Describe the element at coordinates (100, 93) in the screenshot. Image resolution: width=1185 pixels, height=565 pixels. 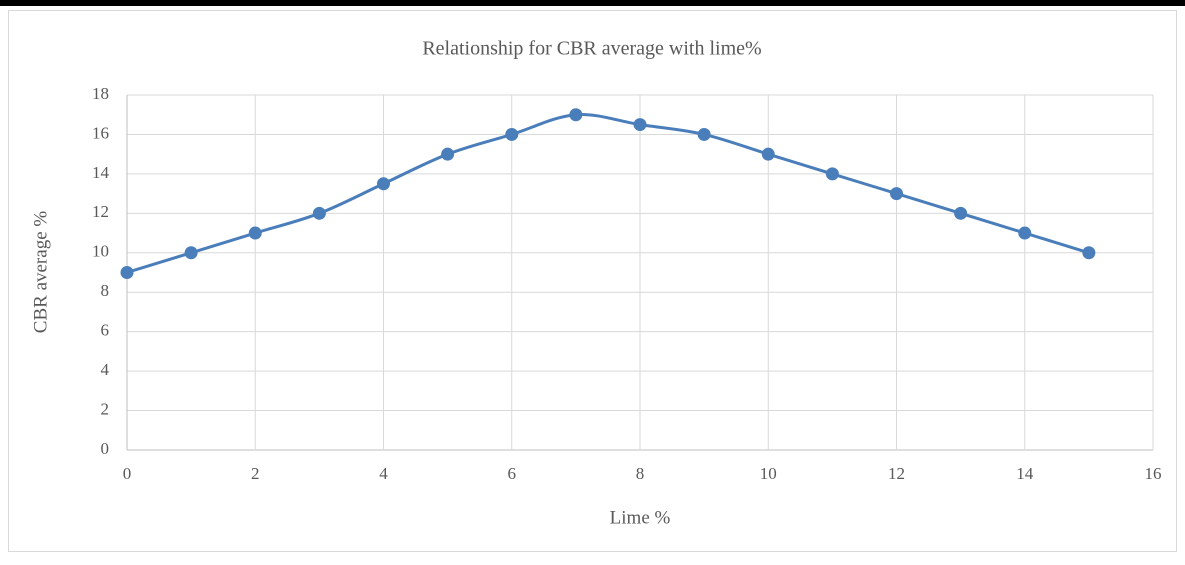
I see `y-tick-label: 18` at that location.